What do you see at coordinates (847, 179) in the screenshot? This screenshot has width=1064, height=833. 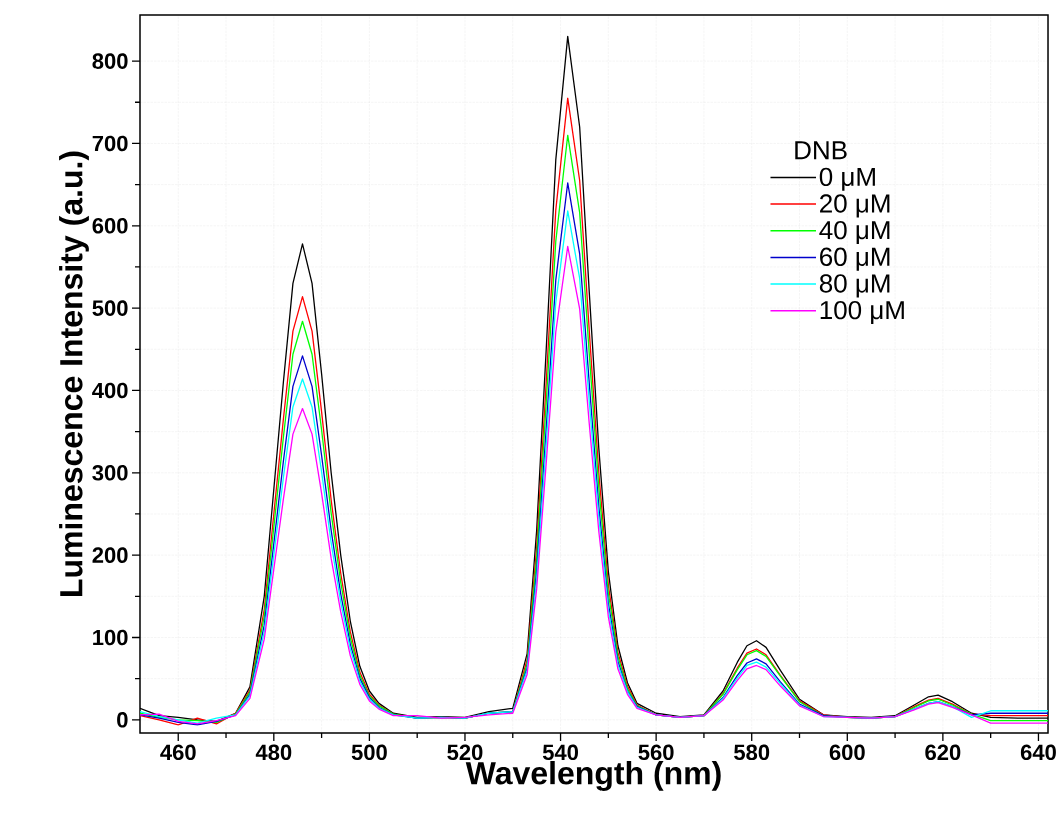 I see `legend-label: 0 μM` at bounding box center [847, 179].